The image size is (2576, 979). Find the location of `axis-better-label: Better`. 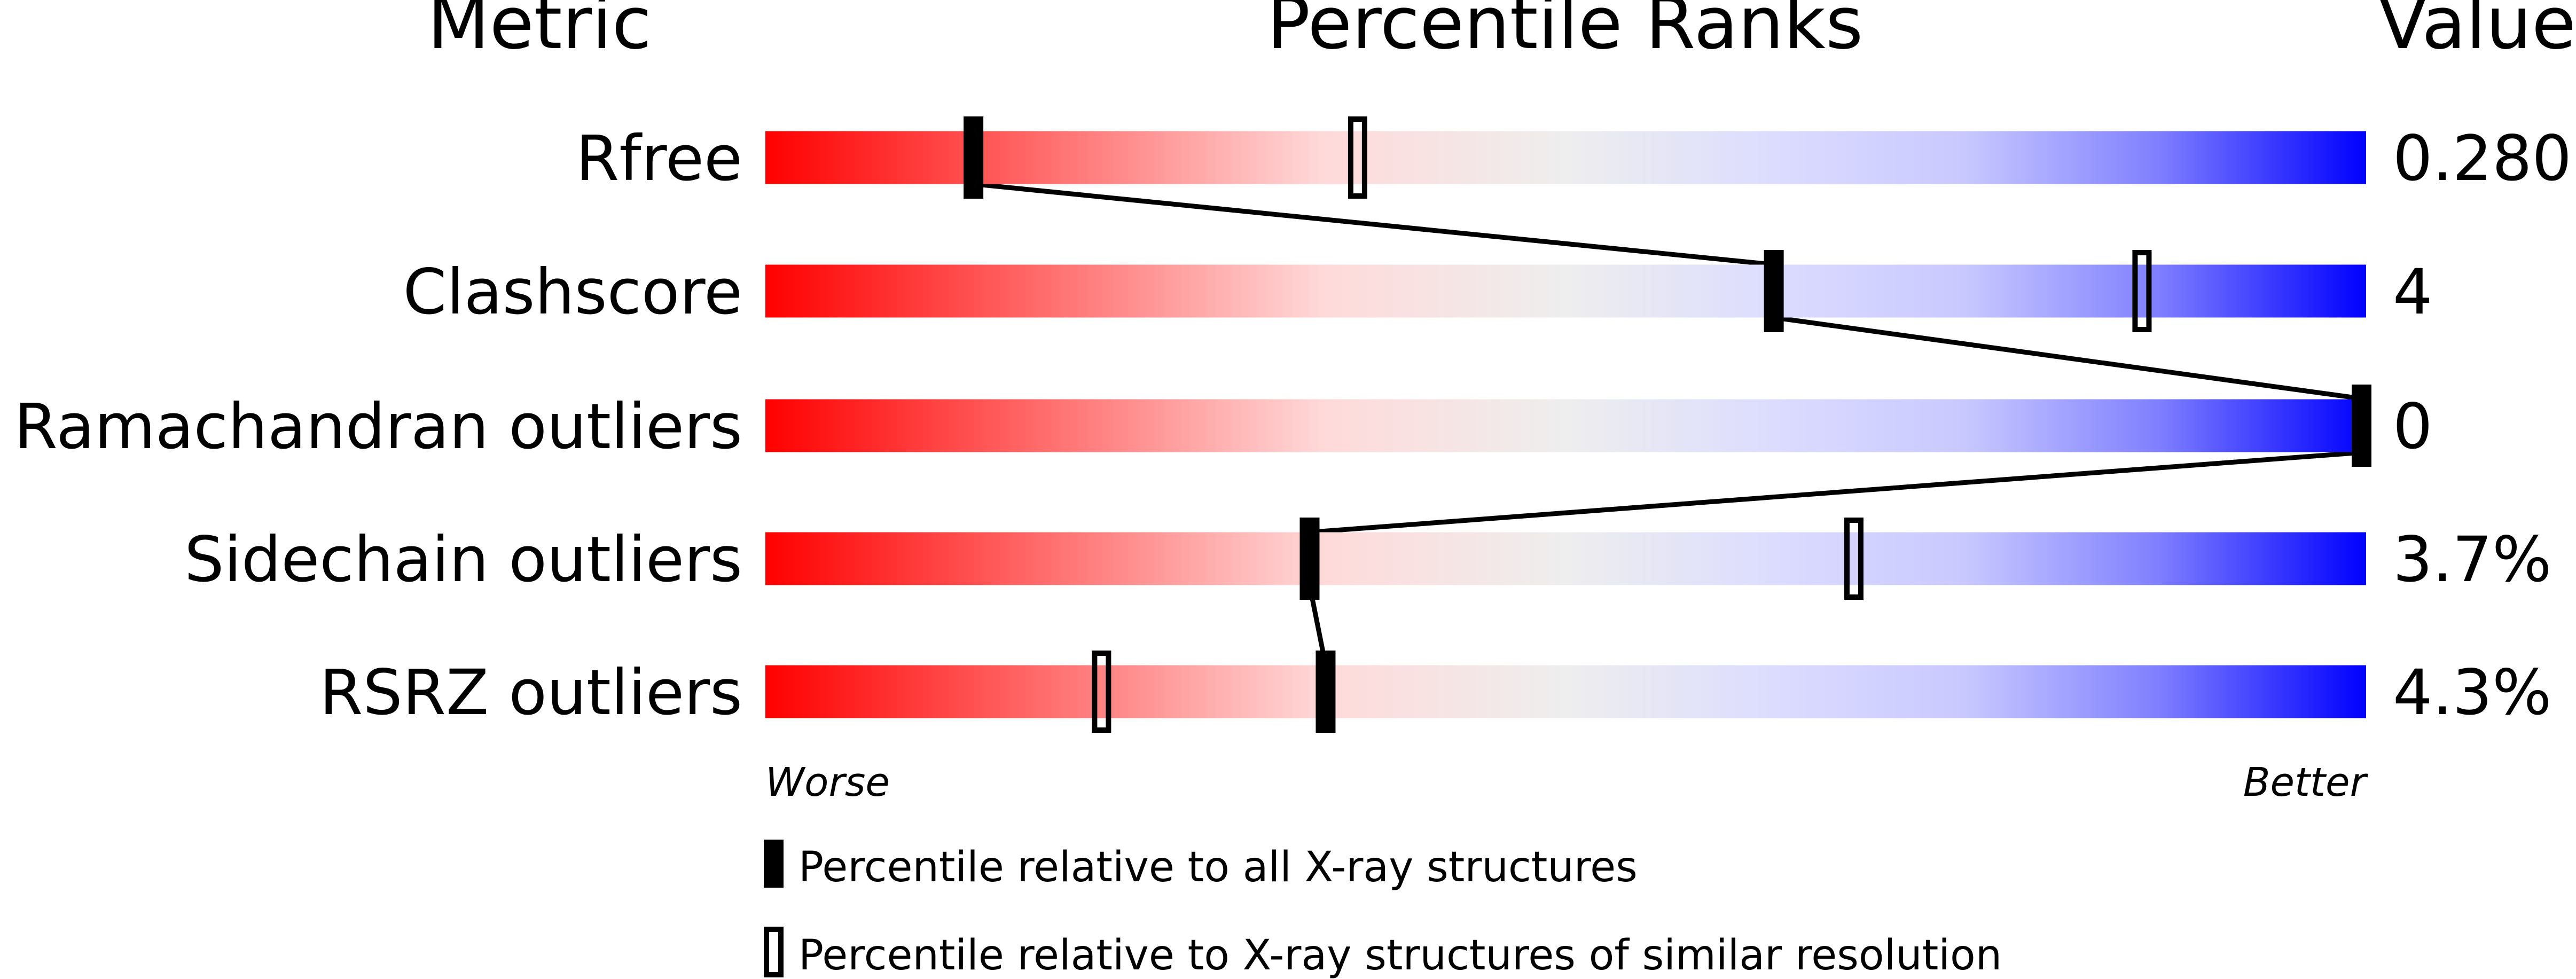

axis-better-label: Better is located at coordinates (2306, 782).